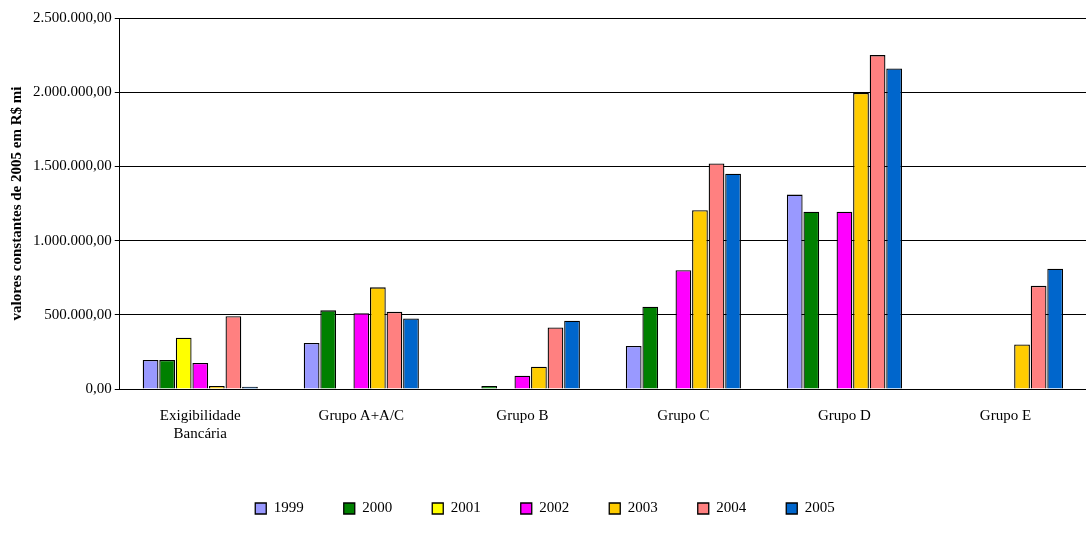 This screenshot has width=1090, height=534. Describe the element at coordinates (819, 507) in the screenshot. I see `legend-label: 2005` at that location.